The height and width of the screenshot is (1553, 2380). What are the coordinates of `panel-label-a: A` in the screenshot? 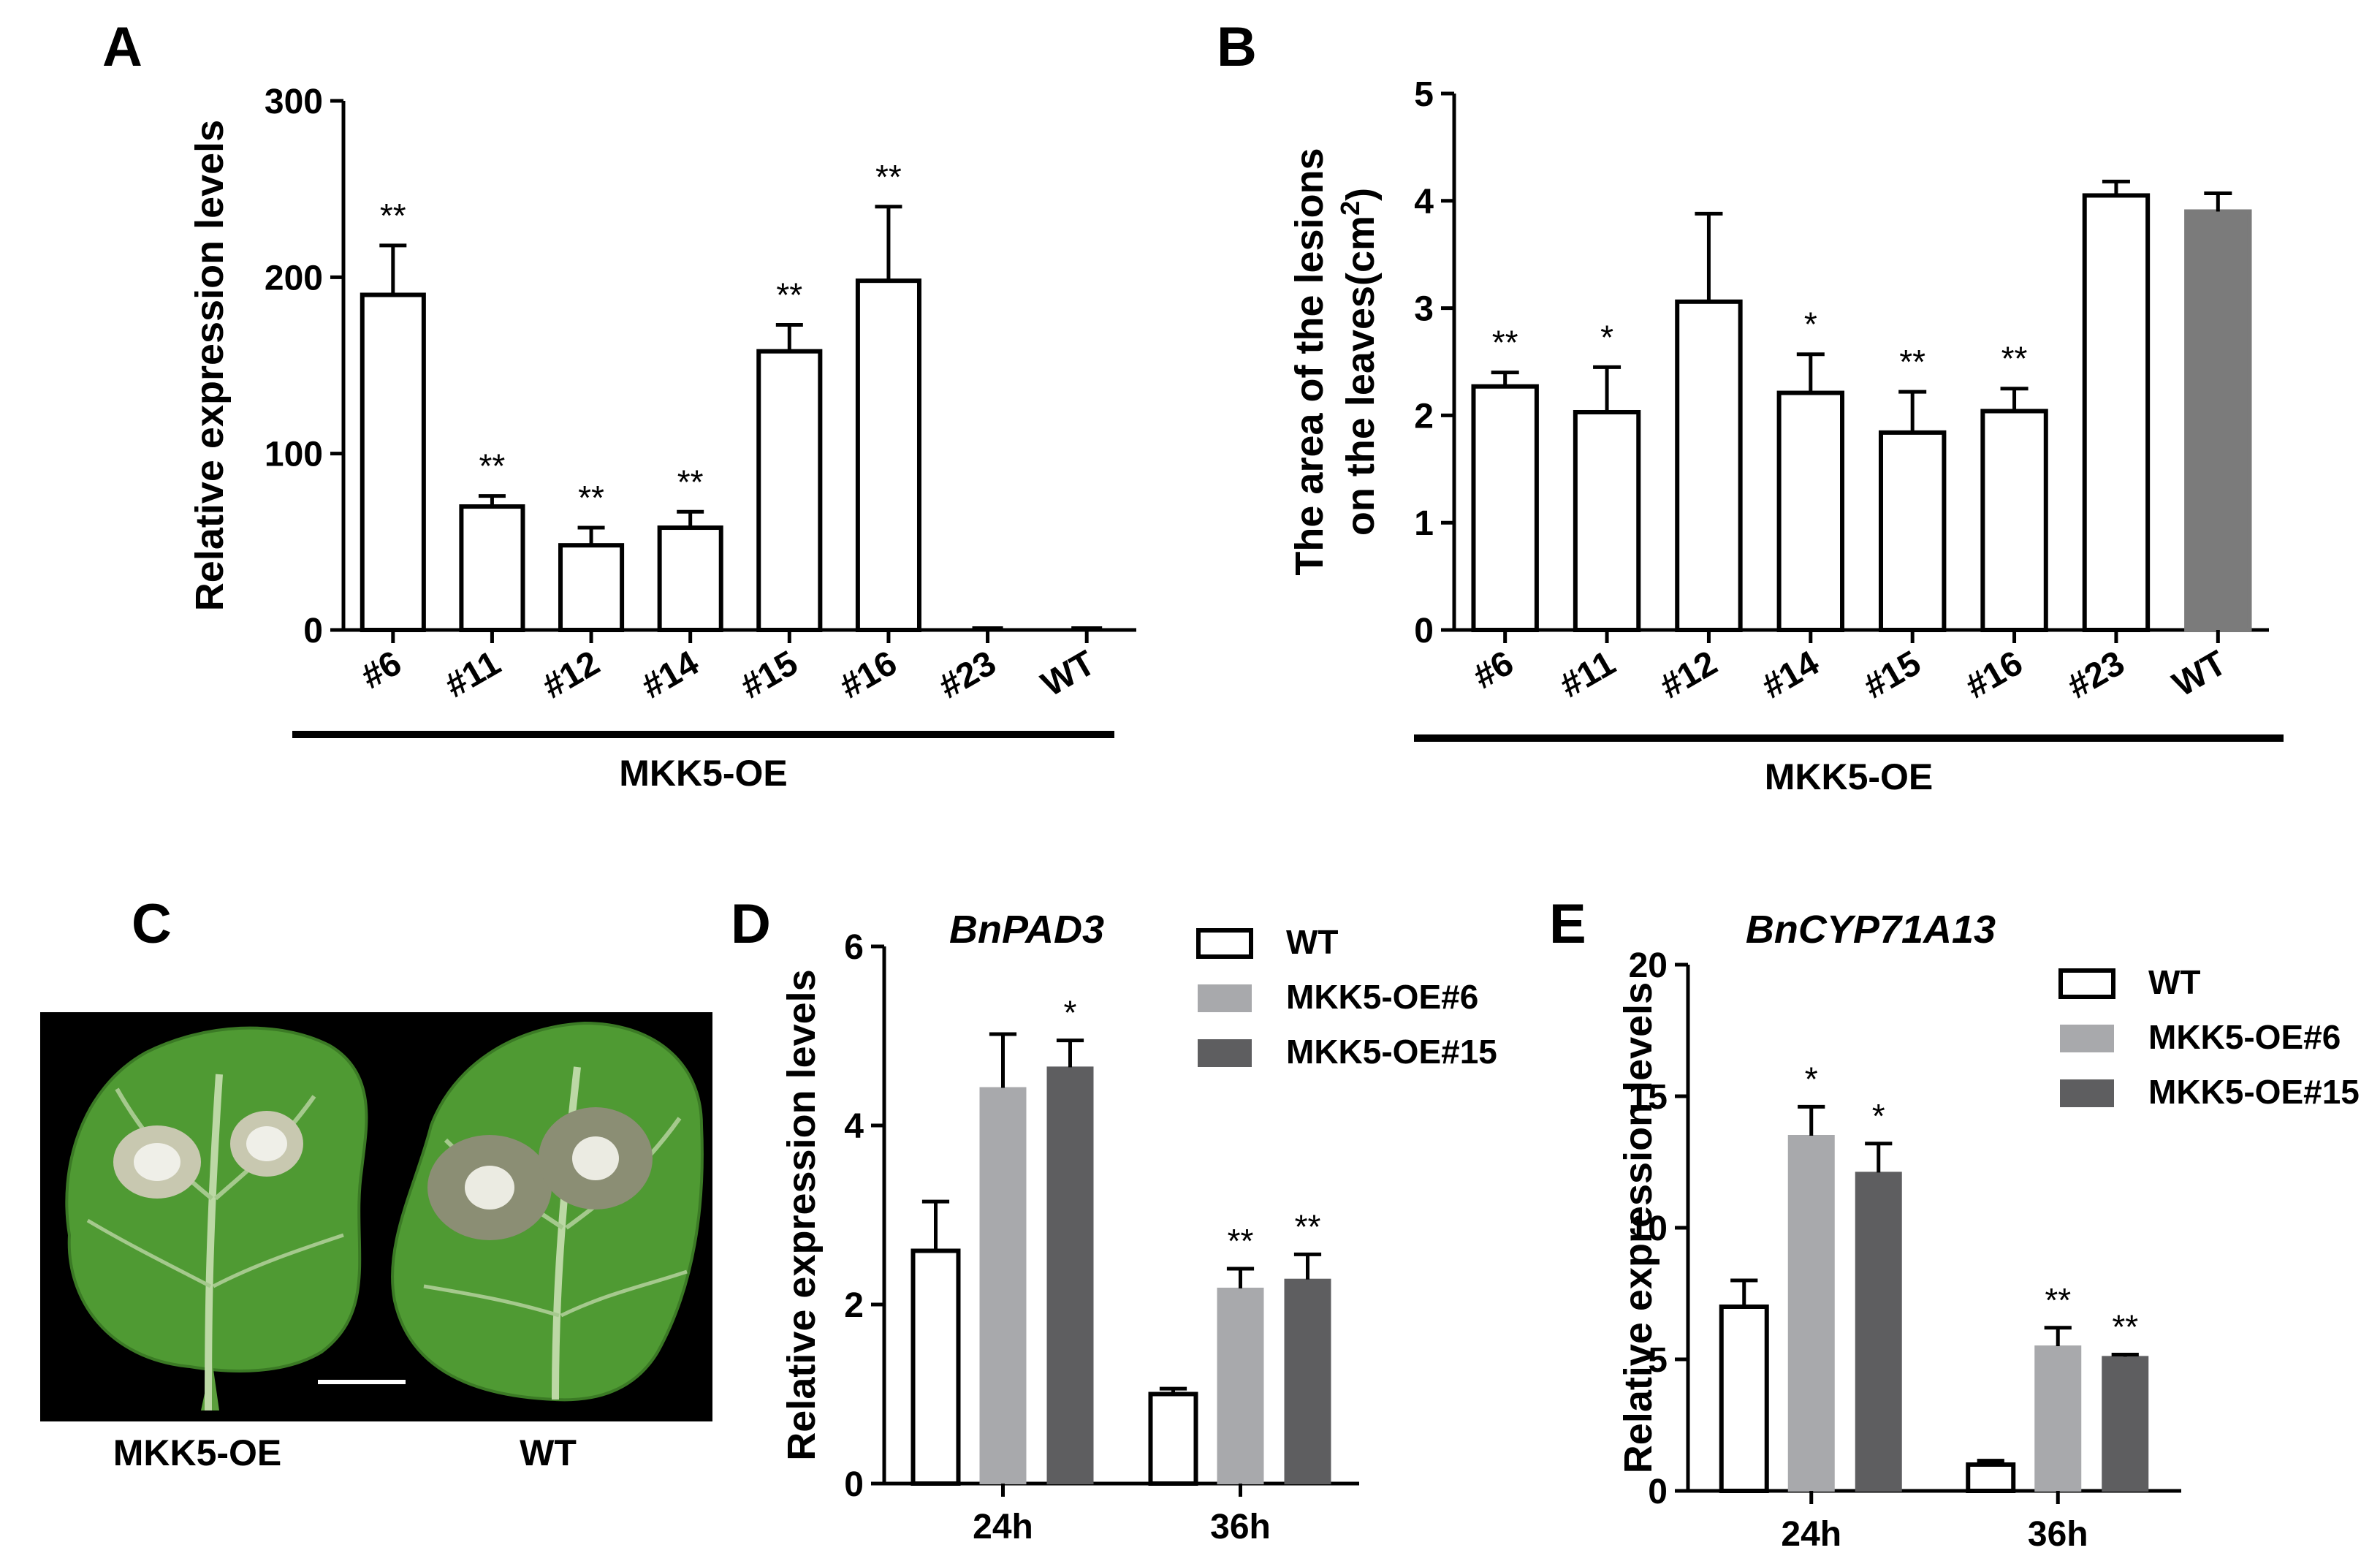 It's located at (122, 47).